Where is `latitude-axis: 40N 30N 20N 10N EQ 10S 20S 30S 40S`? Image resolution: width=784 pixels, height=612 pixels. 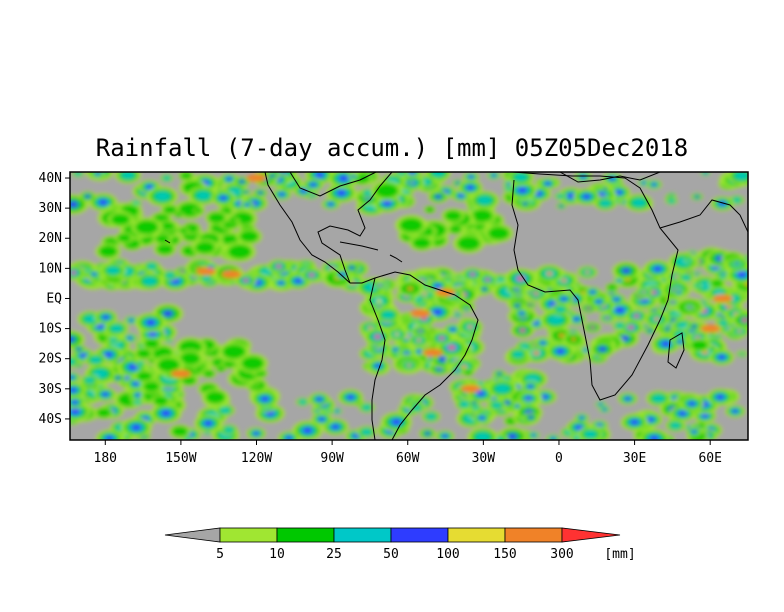
latitude-axis: 40N 30N 20N 10N EQ 10S 20S 30S 40S is located at coordinates (54, 299).